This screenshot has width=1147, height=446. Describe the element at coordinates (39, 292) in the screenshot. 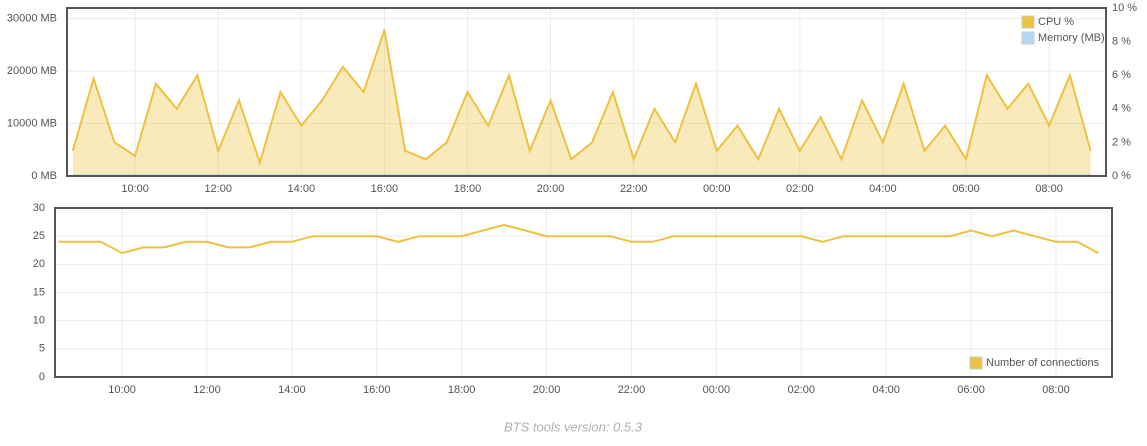

I see `y-tick-label: 15` at that location.